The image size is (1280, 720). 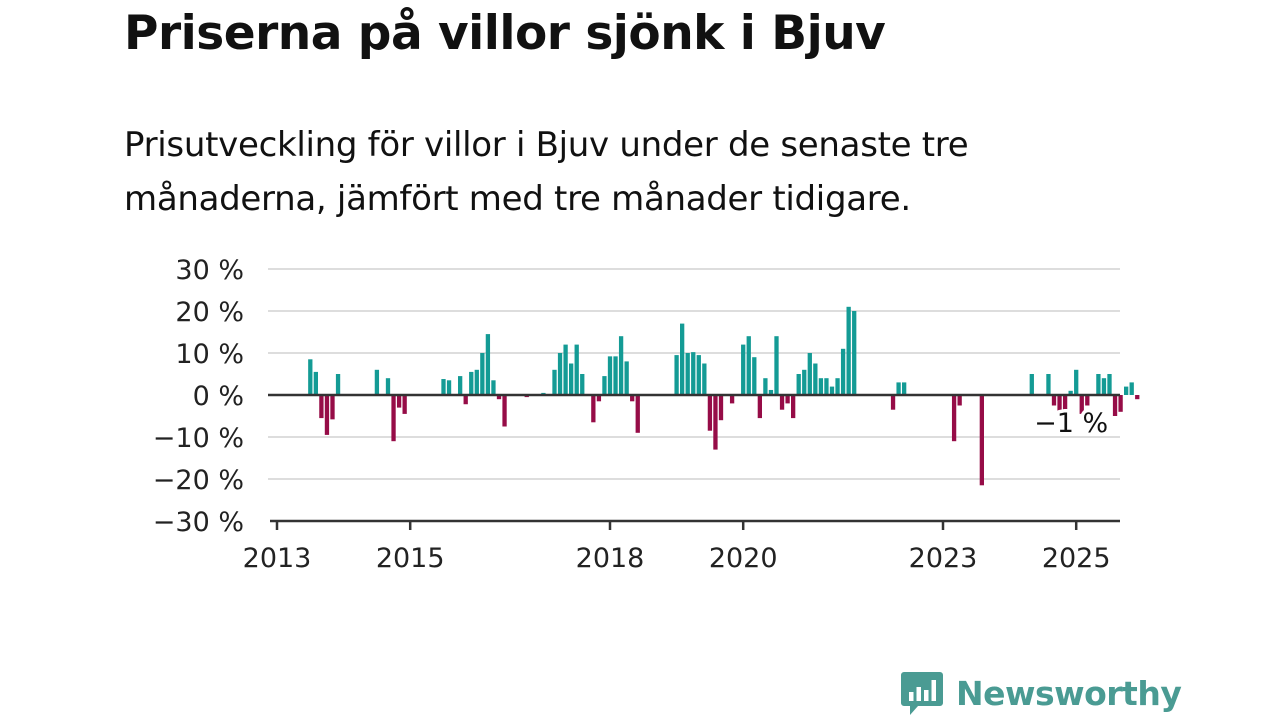 What do you see at coordinates (410, 558) in the screenshot?
I see `x-tick-label: 2015` at bounding box center [410, 558].